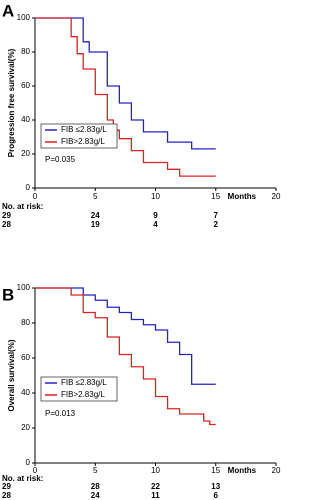 This screenshot has width=320, height=500. I want to click on y-axis-label: Overall survival(%), so click(11, 375).